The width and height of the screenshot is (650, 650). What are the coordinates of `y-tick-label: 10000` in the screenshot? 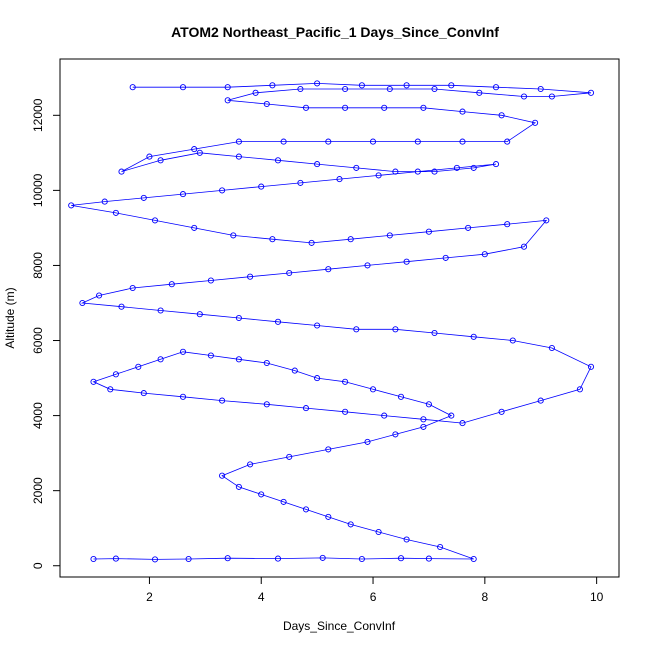 It's located at (38, 190).